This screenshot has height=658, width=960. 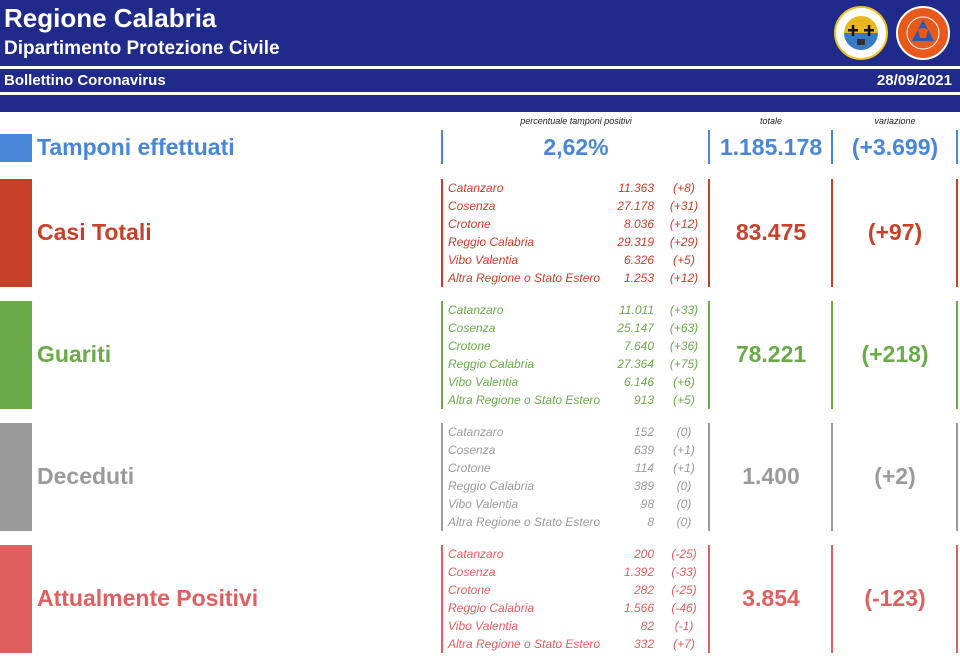 What do you see at coordinates (643, 590) in the screenshot?
I see `region-value: 282` at bounding box center [643, 590].